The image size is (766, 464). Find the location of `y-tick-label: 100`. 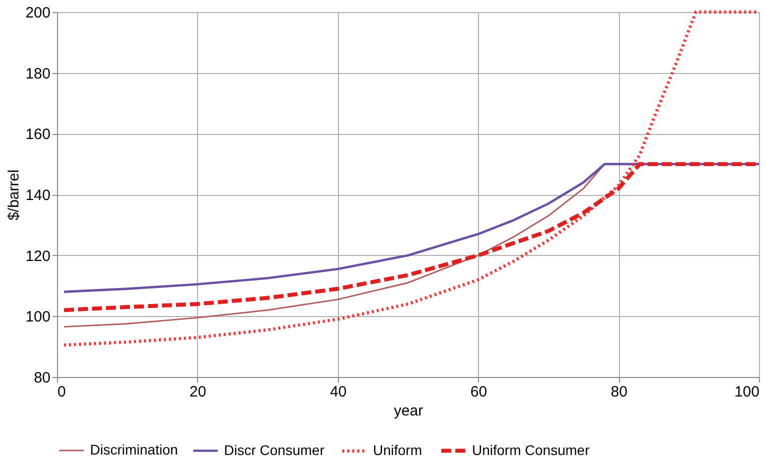

y-tick-label: 100 is located at coordinates (37, 317).